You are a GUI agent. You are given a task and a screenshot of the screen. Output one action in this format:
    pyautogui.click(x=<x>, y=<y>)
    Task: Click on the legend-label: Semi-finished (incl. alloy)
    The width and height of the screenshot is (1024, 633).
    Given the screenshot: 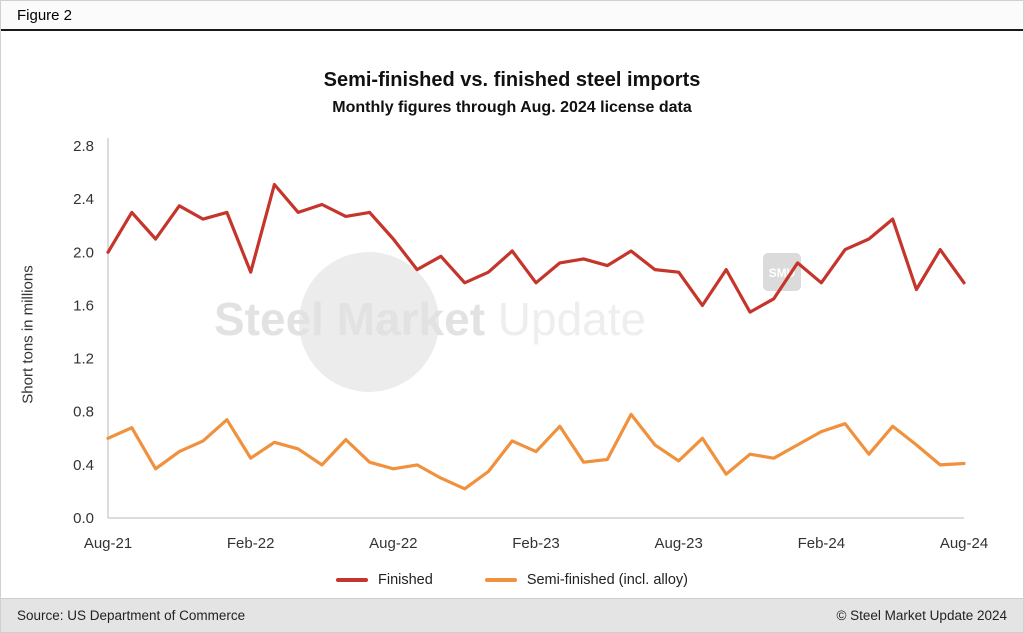 What is the action you would take?
    pyautogui.click(x=607, y=580)
    